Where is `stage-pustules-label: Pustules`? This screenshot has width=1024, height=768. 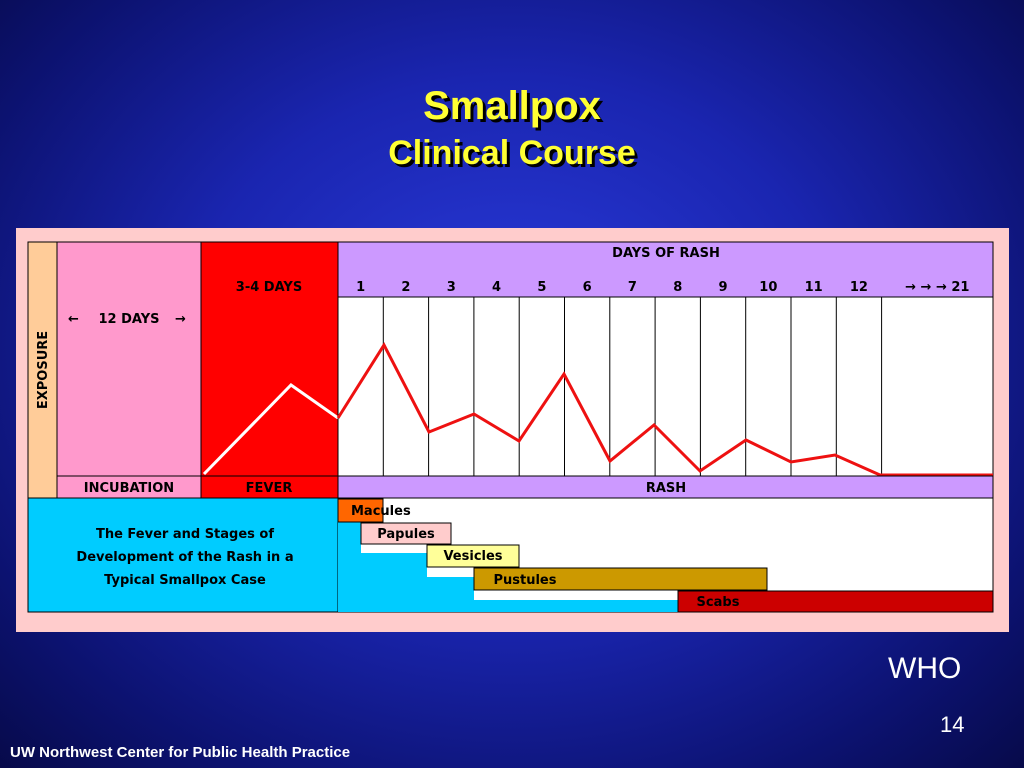 stage-pustules-label: Pustules is located at coordinates (524, 580).